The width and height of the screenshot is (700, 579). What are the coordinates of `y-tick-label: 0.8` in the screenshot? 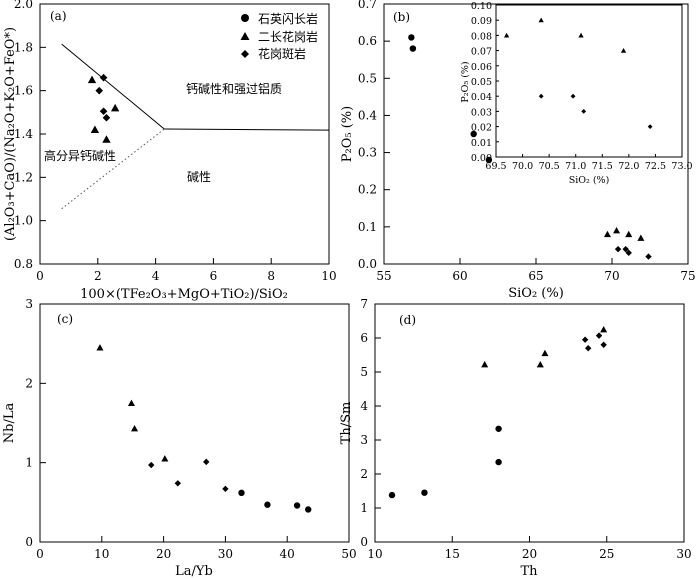 It's located at (23, 264).